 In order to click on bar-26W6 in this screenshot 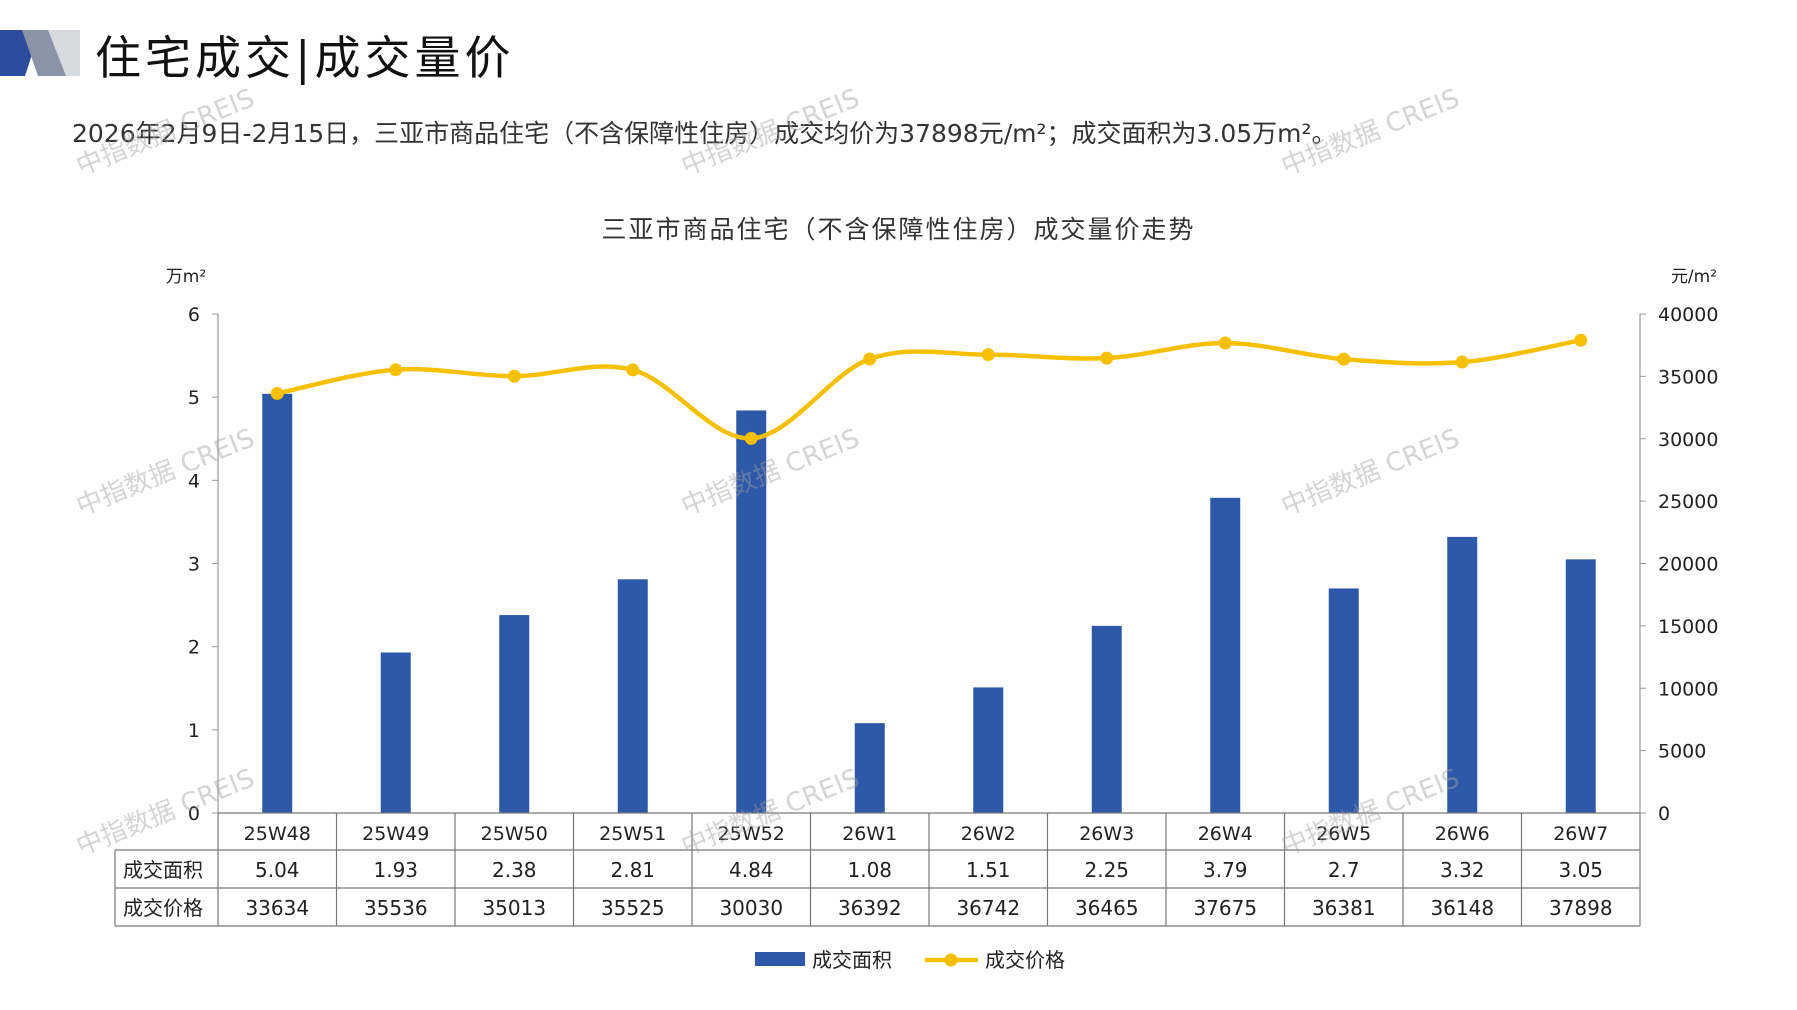, I will do `click(1462, 674)`.